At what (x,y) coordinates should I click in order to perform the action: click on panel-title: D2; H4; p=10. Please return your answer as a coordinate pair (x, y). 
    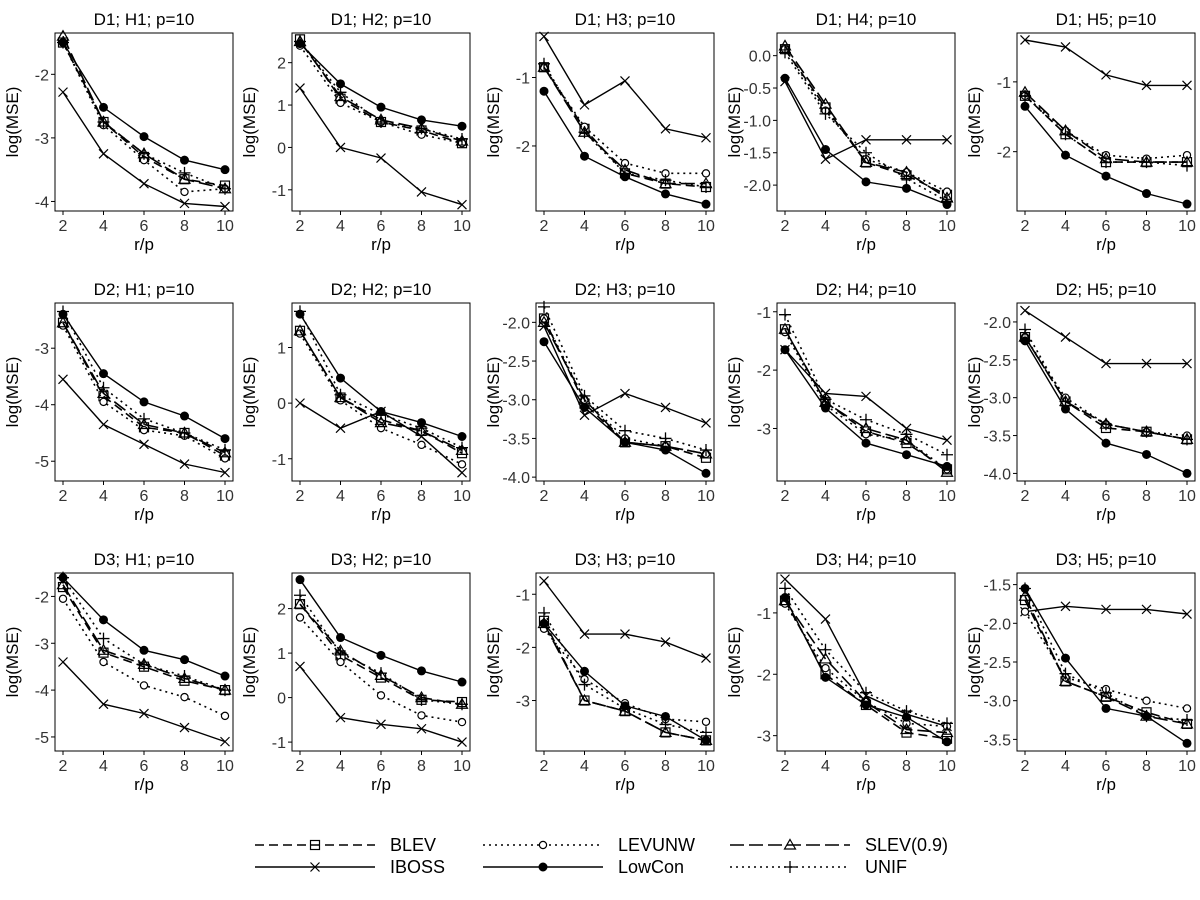
    Looking at the image, I should click on (866, 289).